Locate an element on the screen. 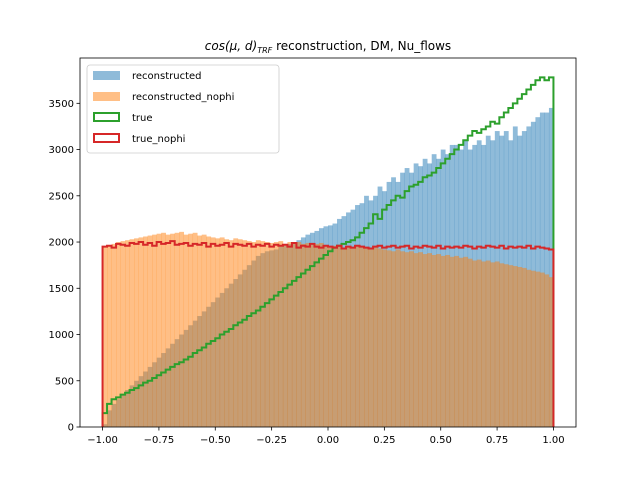  x-axis: −1.00 −0.75 −0.50 −0.25 0.00 0.25 0.50 0.75 1.00 is located at coordinates (326, 436).